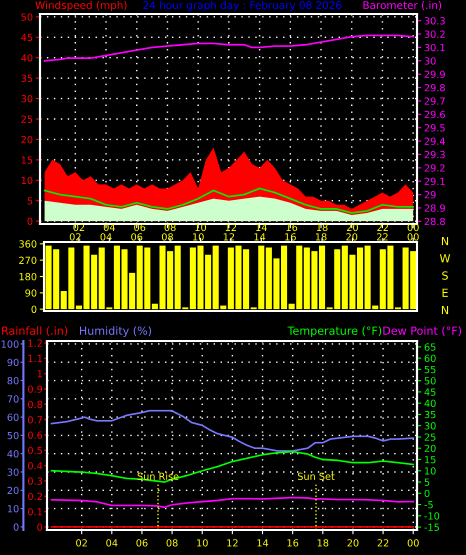 The image size is (466, 555). I want to click on y-tick-label: 20, so click(26, 140).